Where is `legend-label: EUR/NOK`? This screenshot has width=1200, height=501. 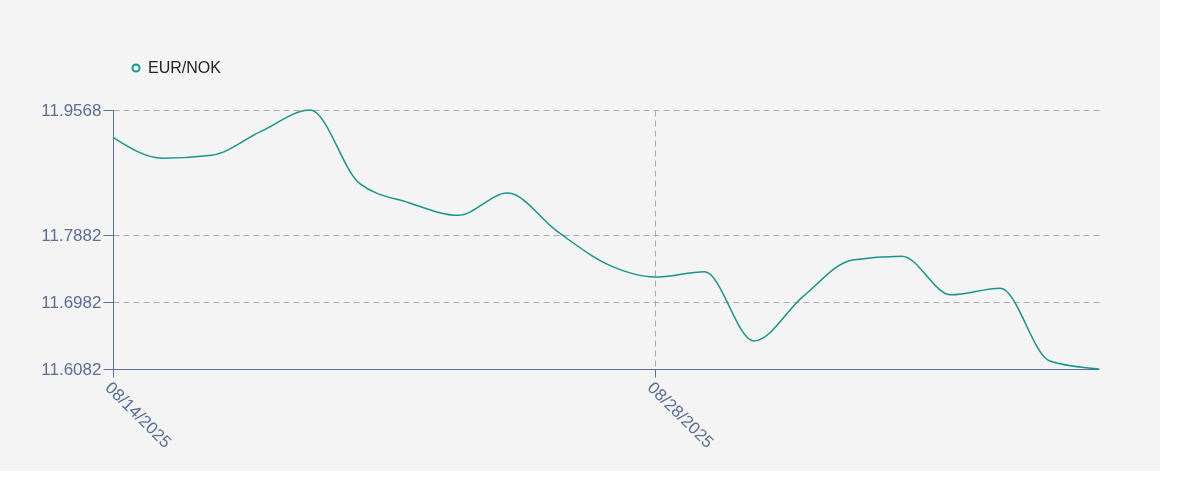
legend-label: EUR/NOK is located at coordinates (185, 67).